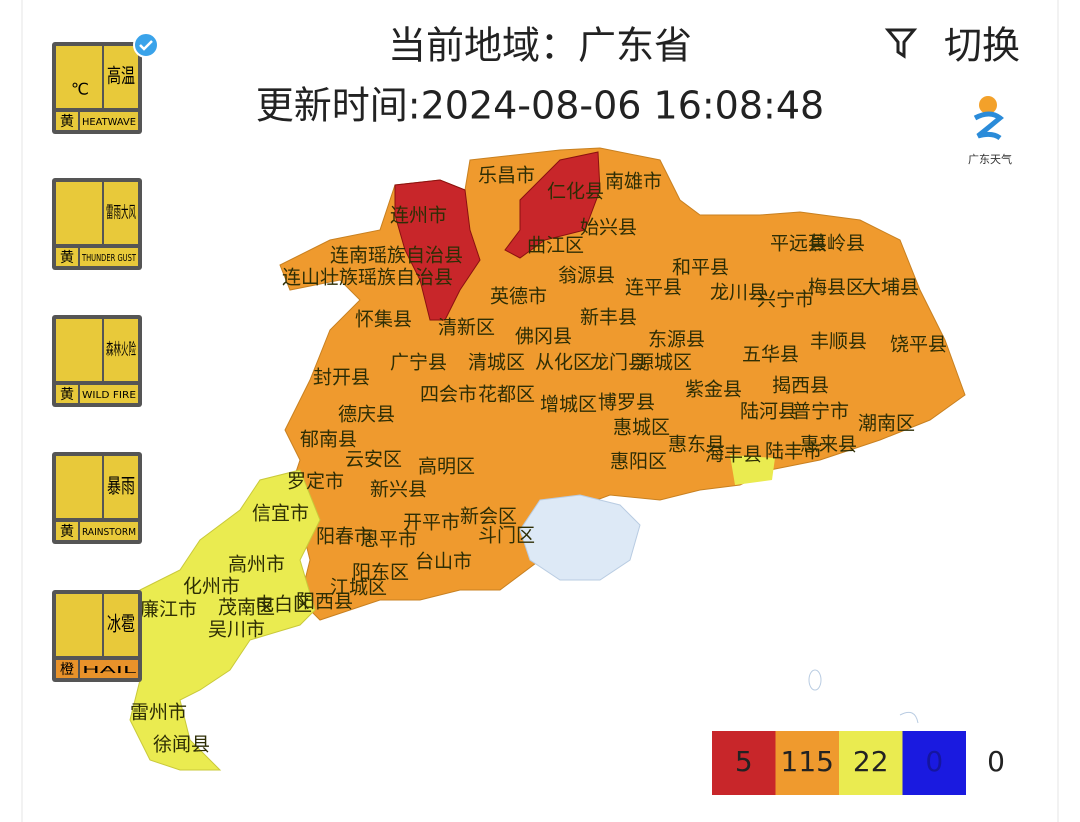  I want to click on place-label: 兴宁市, so click(785, 300).